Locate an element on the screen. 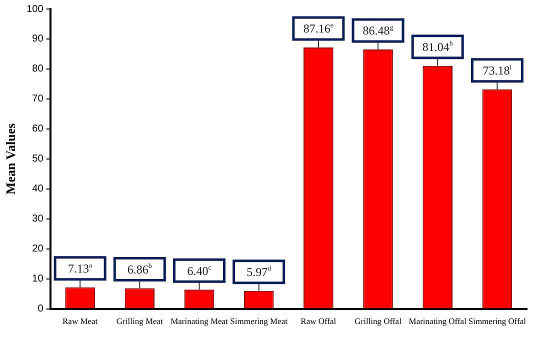 The height and width of the screenshot is (350, 533). y-tick-label: 70 is located at coordinates (38, 99).